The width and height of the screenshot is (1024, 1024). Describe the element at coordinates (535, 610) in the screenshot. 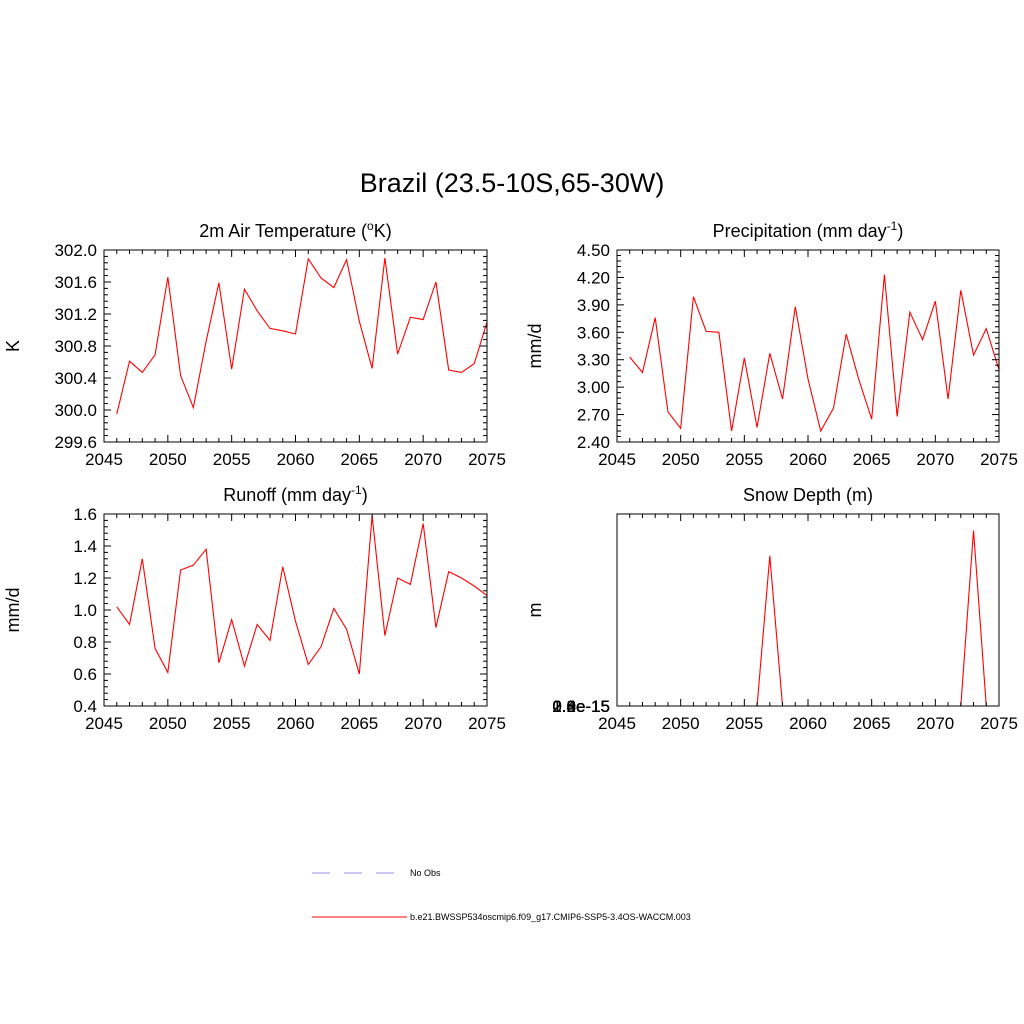

I see `y-axis-label: m` at that location.